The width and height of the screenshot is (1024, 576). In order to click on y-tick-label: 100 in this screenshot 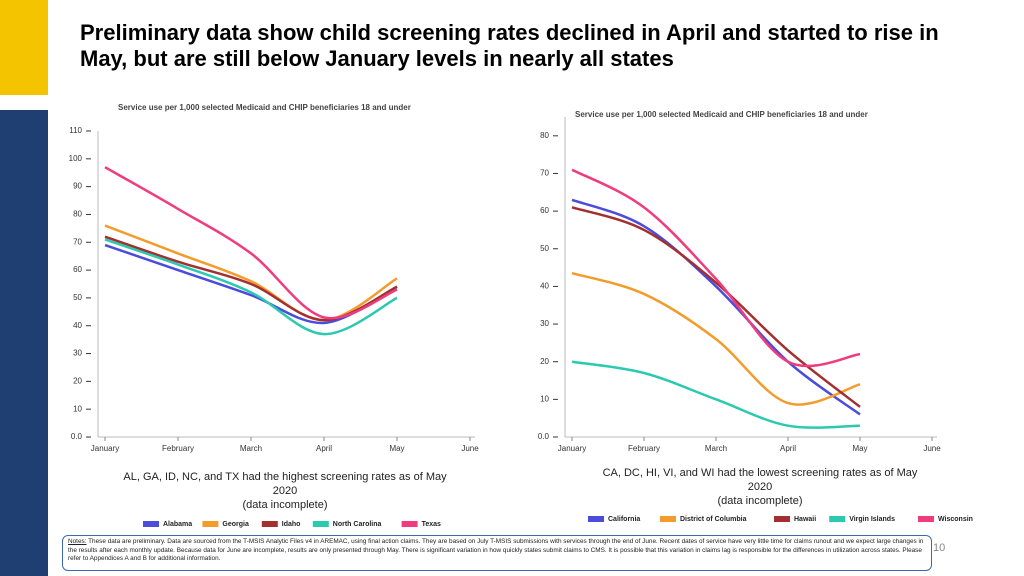, I will do `click(76, 158)`.